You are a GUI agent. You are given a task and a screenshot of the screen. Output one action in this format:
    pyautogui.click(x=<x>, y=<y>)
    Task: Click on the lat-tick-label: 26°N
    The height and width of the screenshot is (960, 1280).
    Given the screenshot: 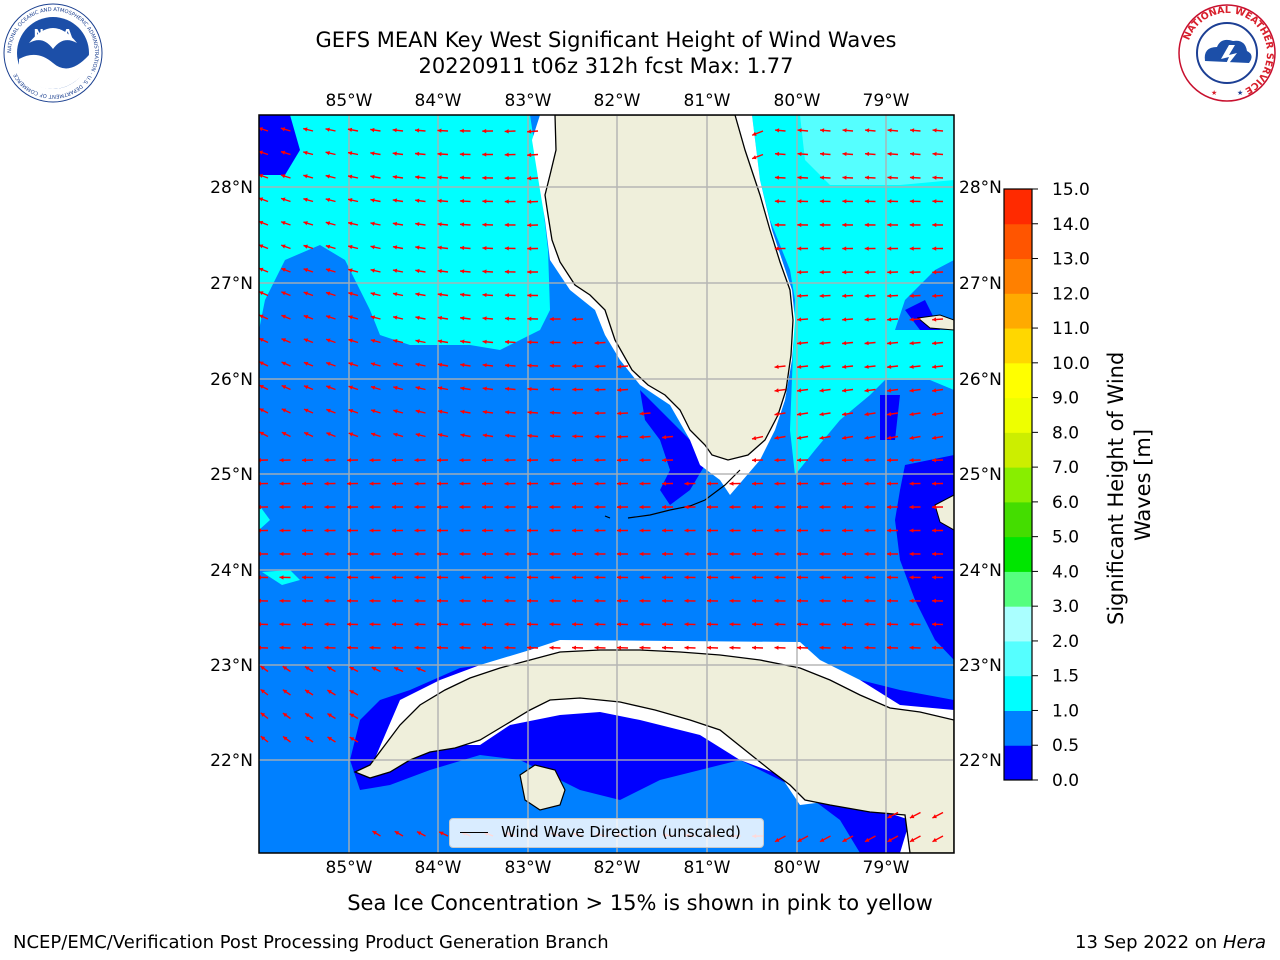 What is the action you would take?
    pyautogui.click(x=231, y=380)
    